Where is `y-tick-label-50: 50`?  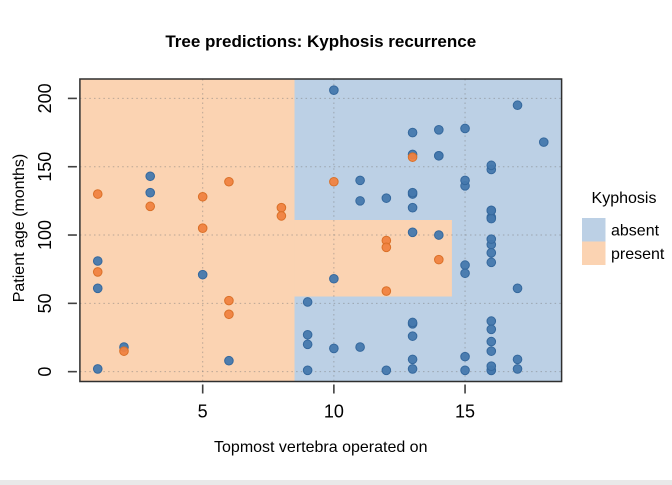 y-tick-label-50: 50 is located at coordinates (45, 303).